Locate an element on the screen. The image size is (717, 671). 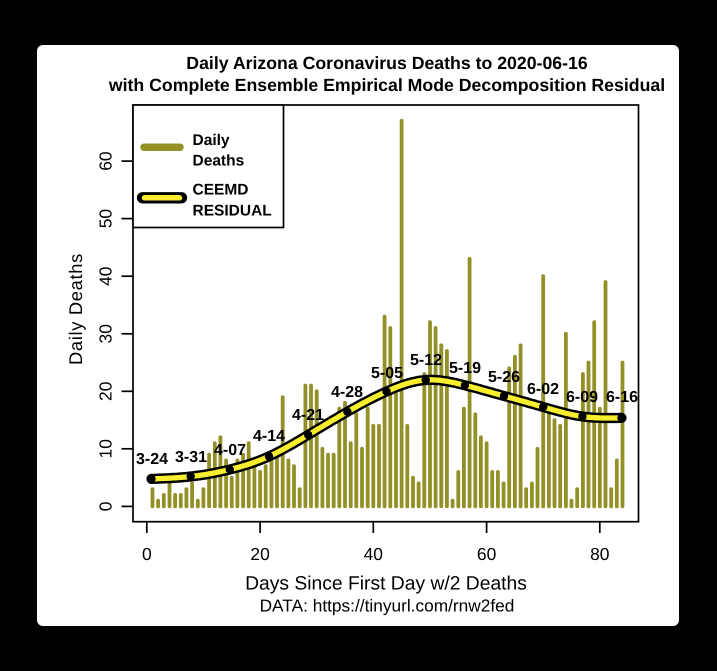
svg-text: 3-24 is located at coordinates (152, 459).